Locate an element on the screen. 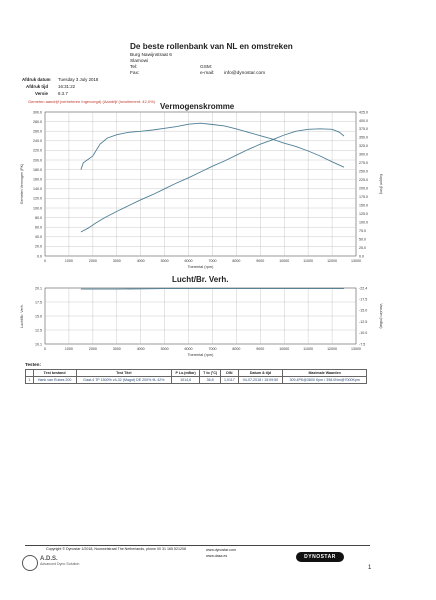  tests-header-cell: Test Titel is located at coordinates (124, 373).